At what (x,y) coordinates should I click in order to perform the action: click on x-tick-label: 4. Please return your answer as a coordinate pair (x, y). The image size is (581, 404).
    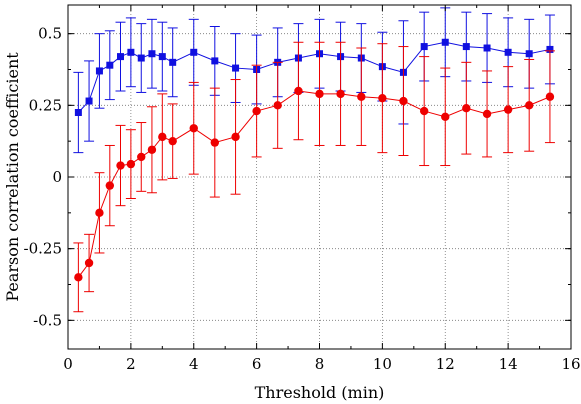
    Looking at the image, I should click on (194, 364).